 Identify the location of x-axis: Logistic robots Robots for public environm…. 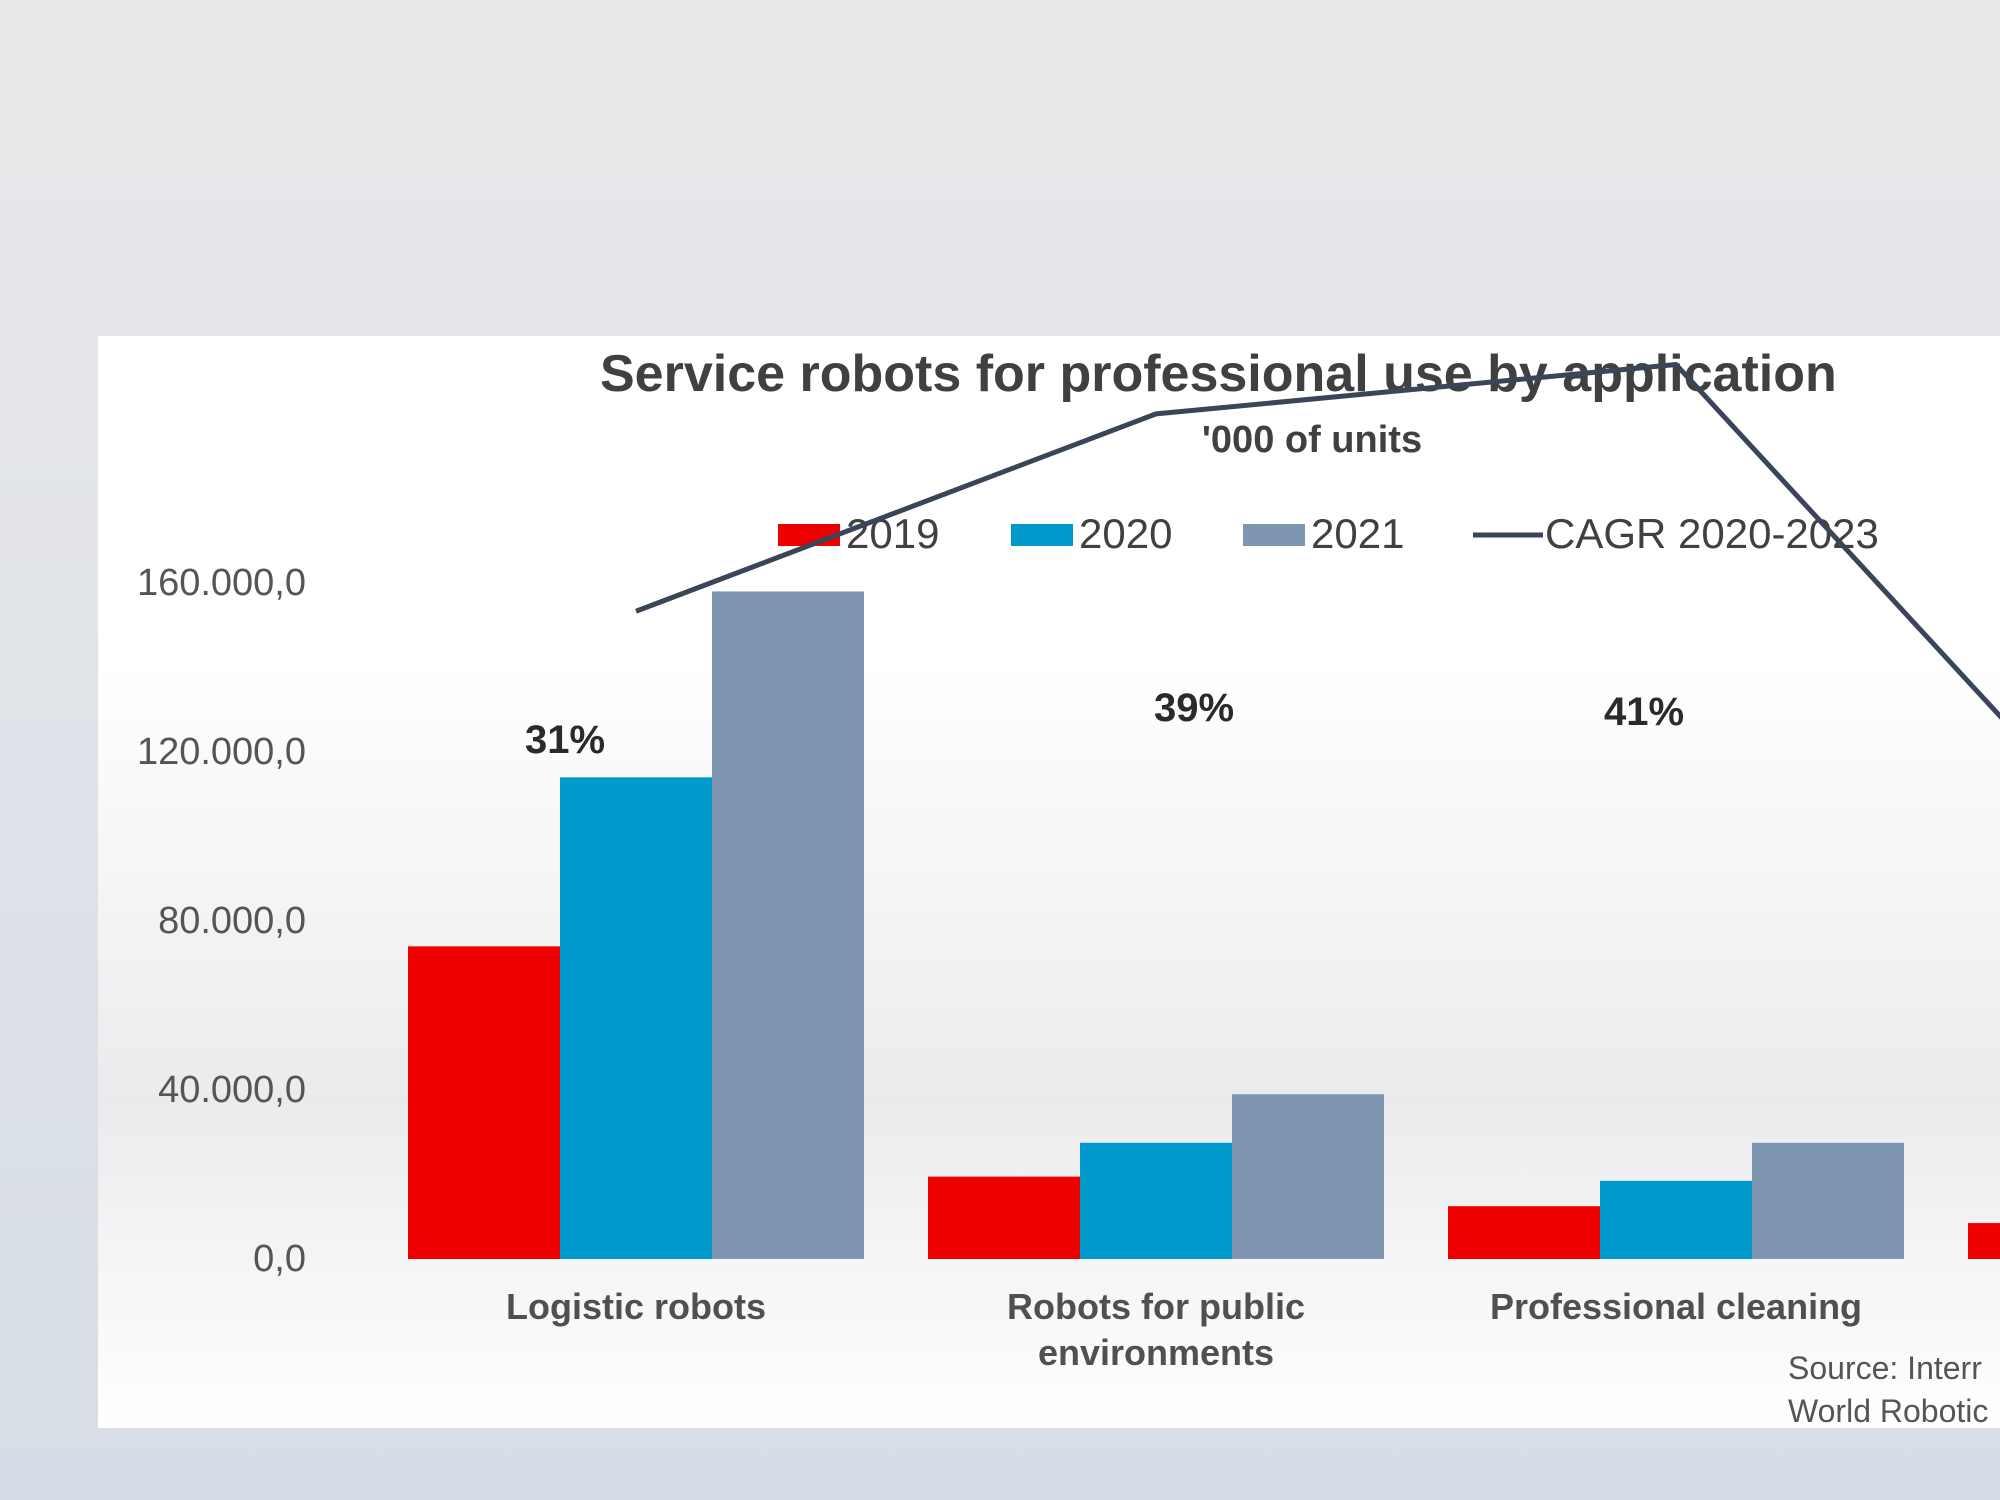
(1184, 1329).